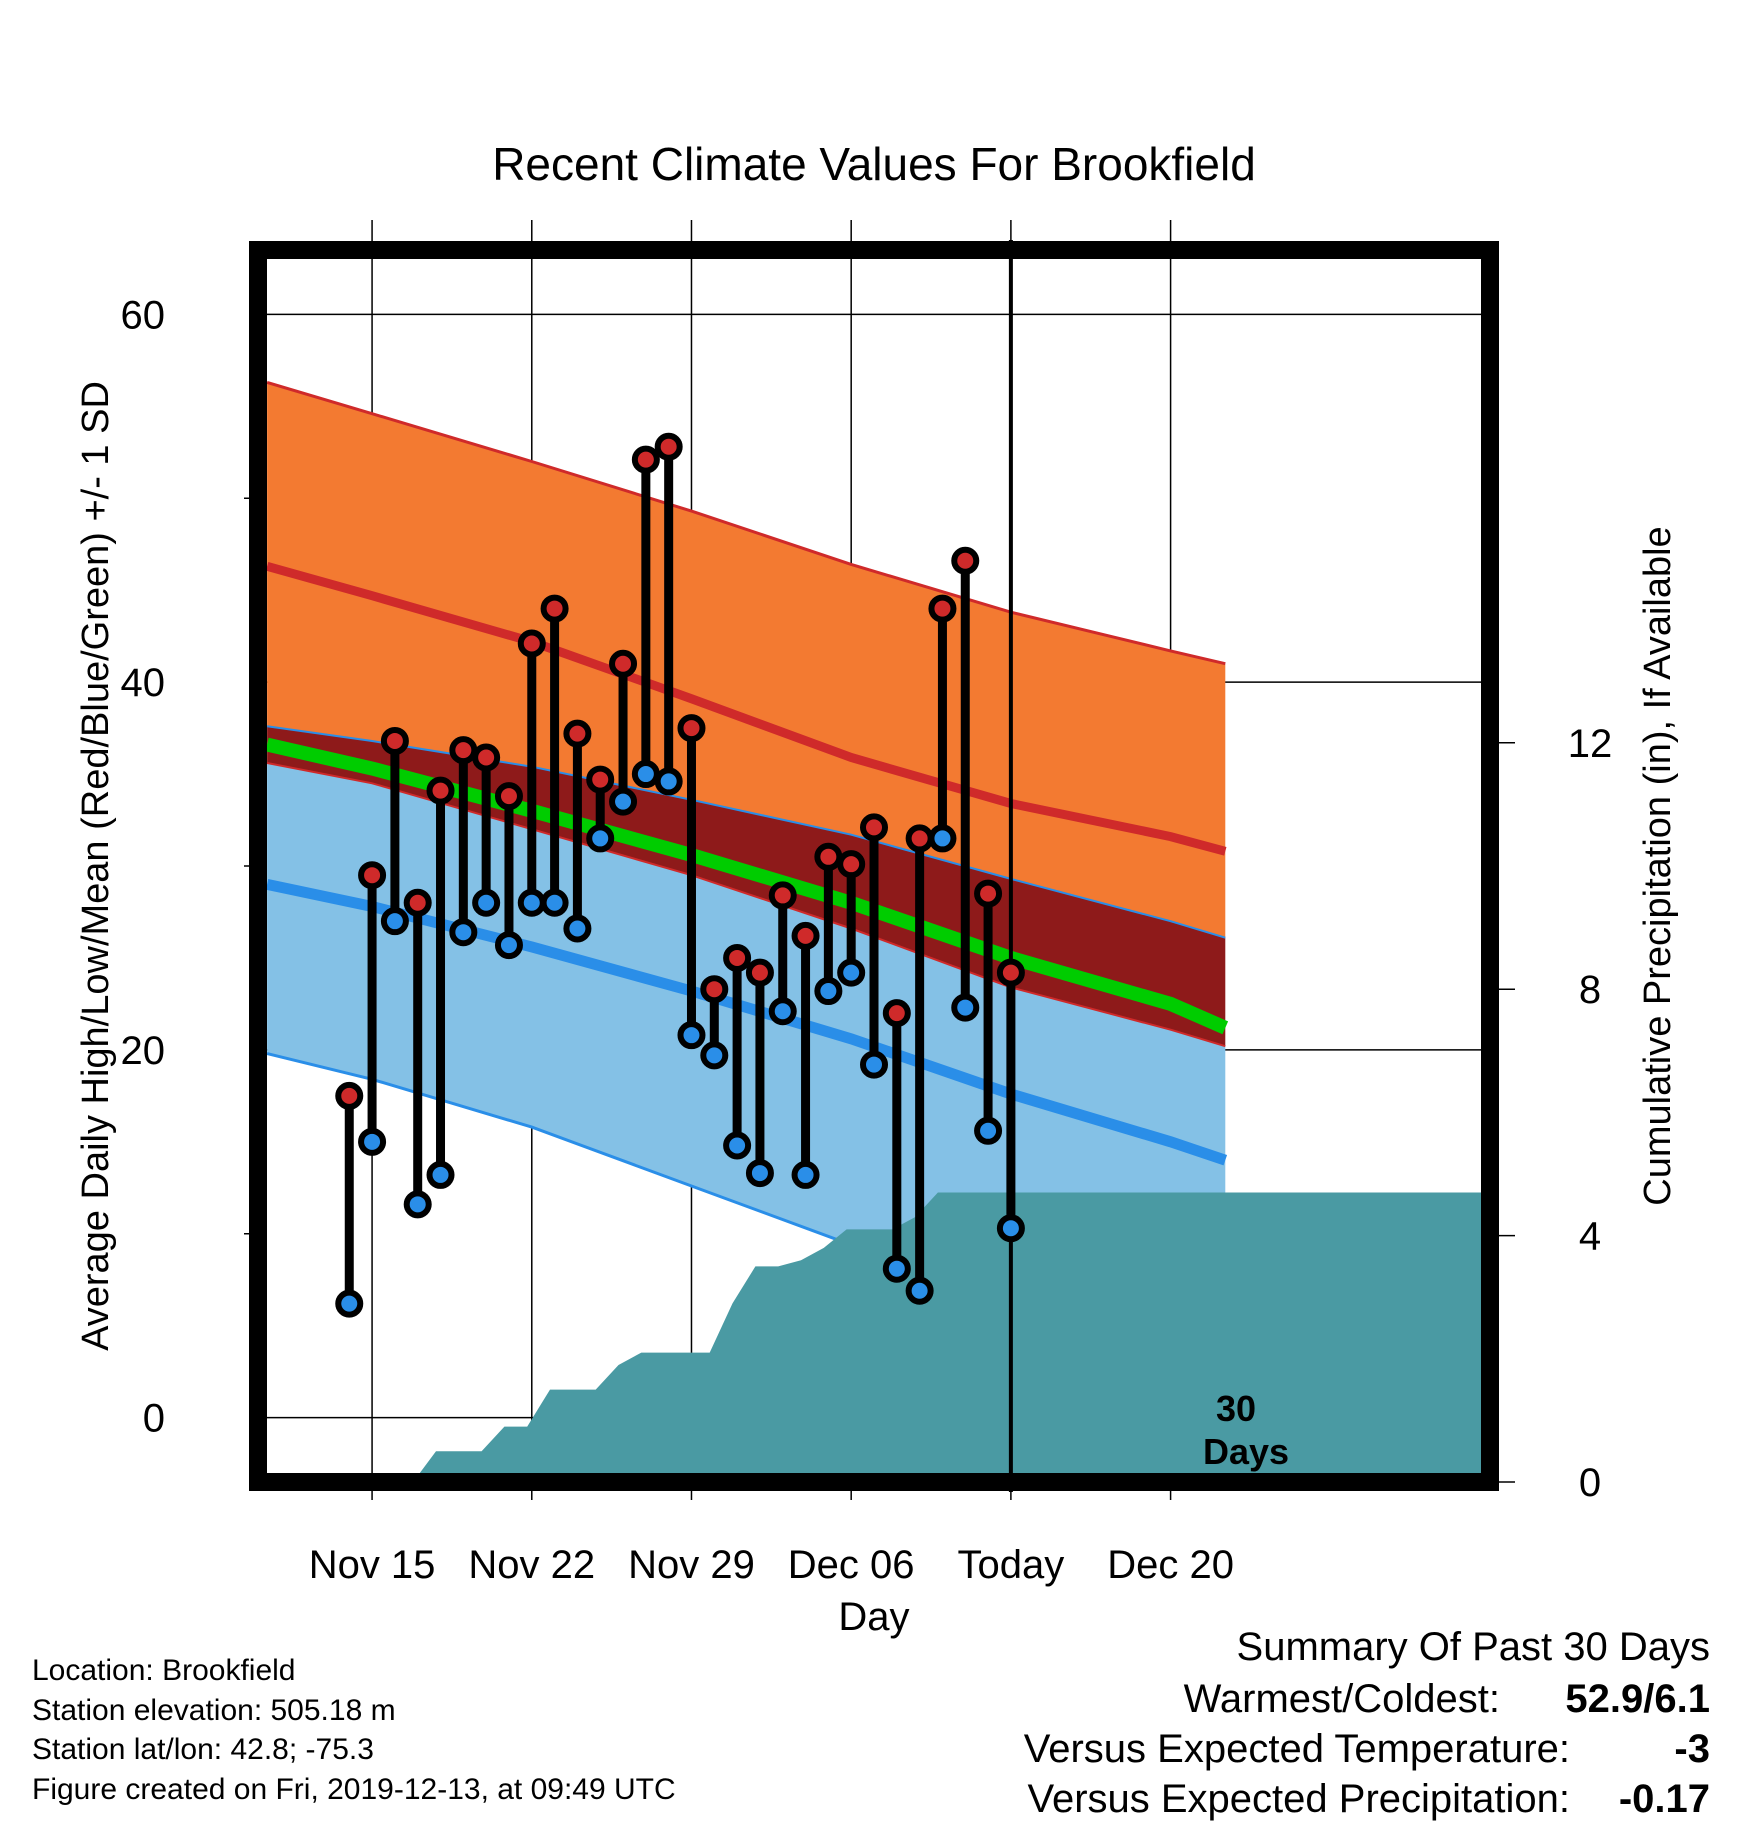 The image size is (1748, 1828). Describe the element at coordinates (372, 1565) in the screenshot. I see `x-tick-label: Nov 15` at that location.